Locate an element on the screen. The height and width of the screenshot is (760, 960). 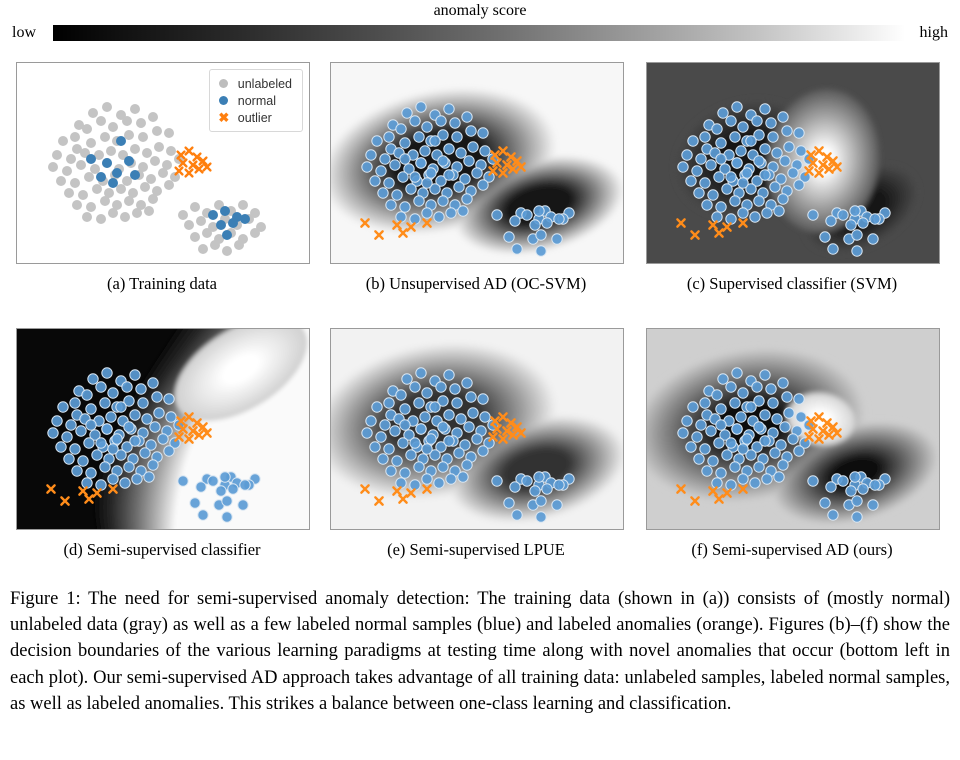
caption-panel-b: (b) Unsupervised AD (OC-SVM) is located at coordinates (476, 283).